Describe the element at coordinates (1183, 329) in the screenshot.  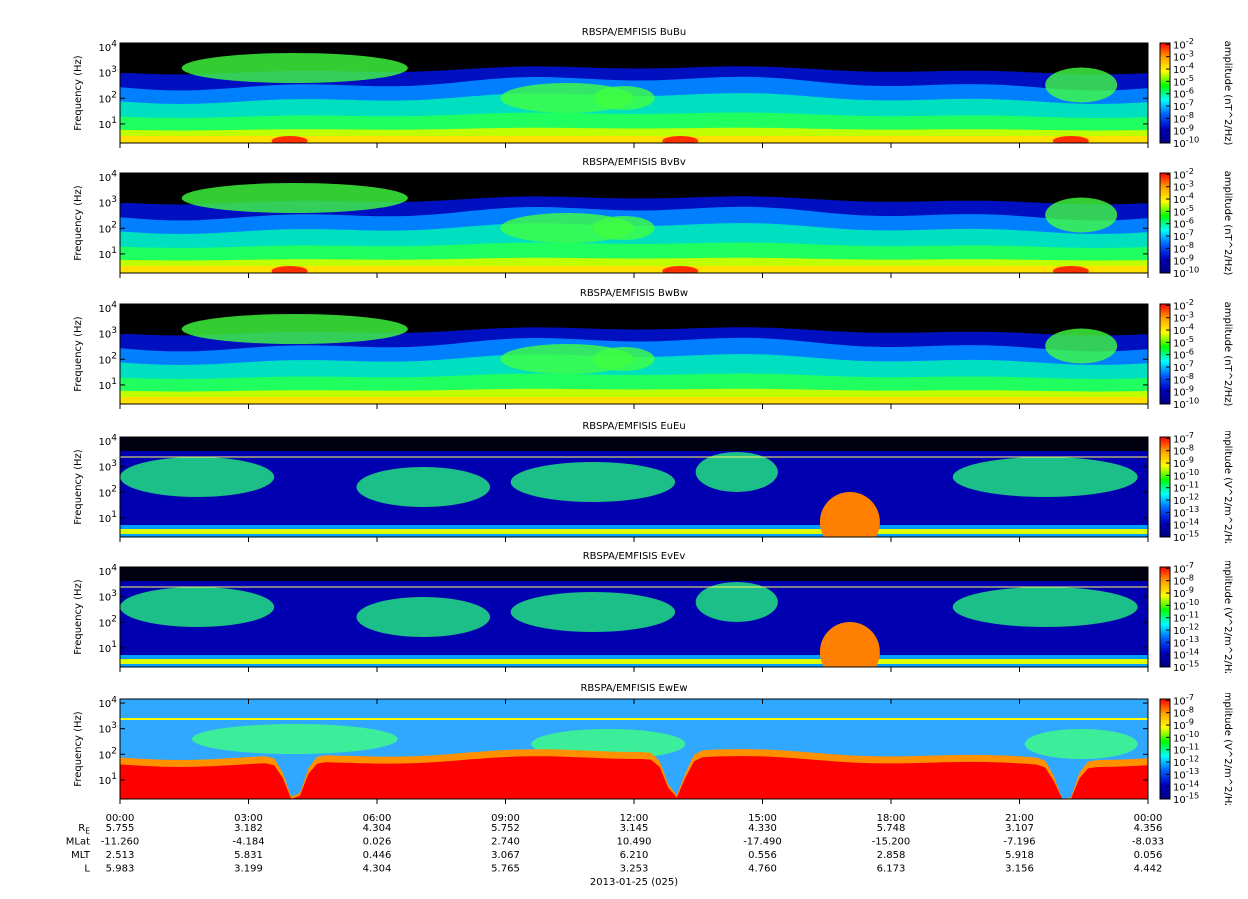
I see `colorbar-tick-label: 10⁻⁴` at that location.